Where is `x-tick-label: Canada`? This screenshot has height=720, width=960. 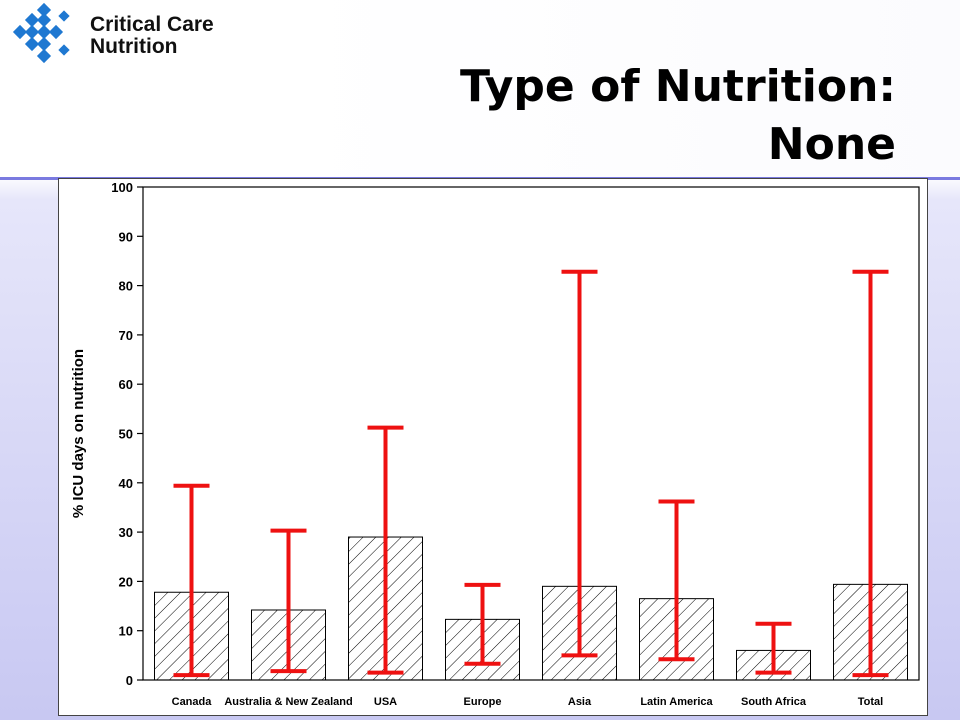
x-tick-label: Canada is located at coordinates (192, 702).